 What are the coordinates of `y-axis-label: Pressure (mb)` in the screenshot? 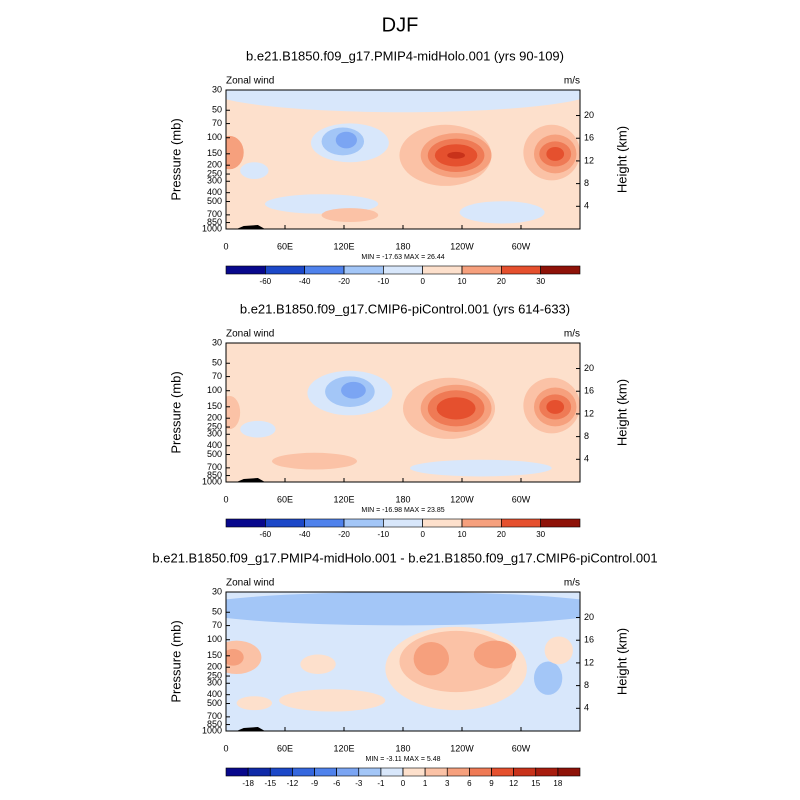 It's located at (175, 159).